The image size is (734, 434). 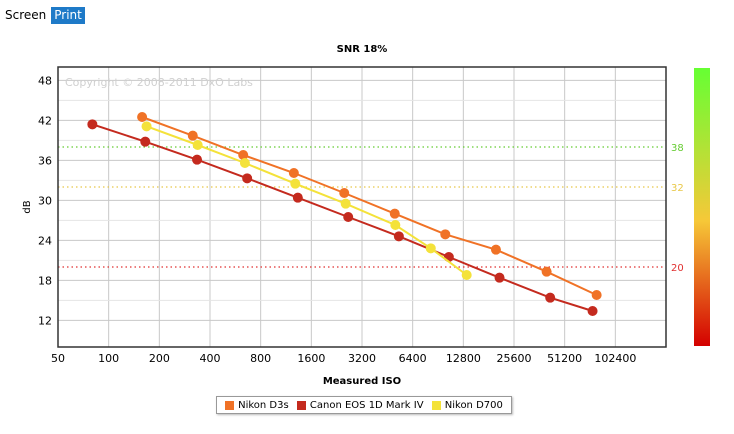 What do you see at coordinates (45, 80) in the screenshot?
I see `y-tick-label: 48` at bounding box center [45, 80].